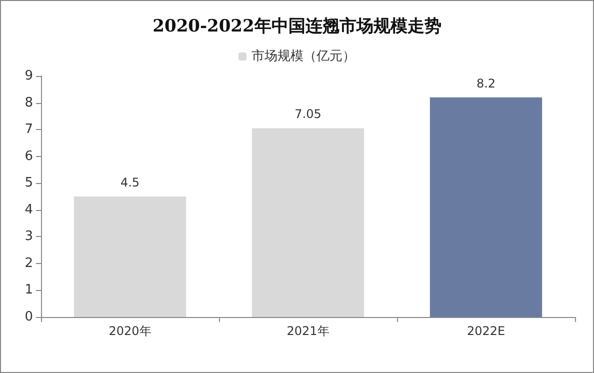  I want to click on y-tick-label: 5, so click(28, 183).